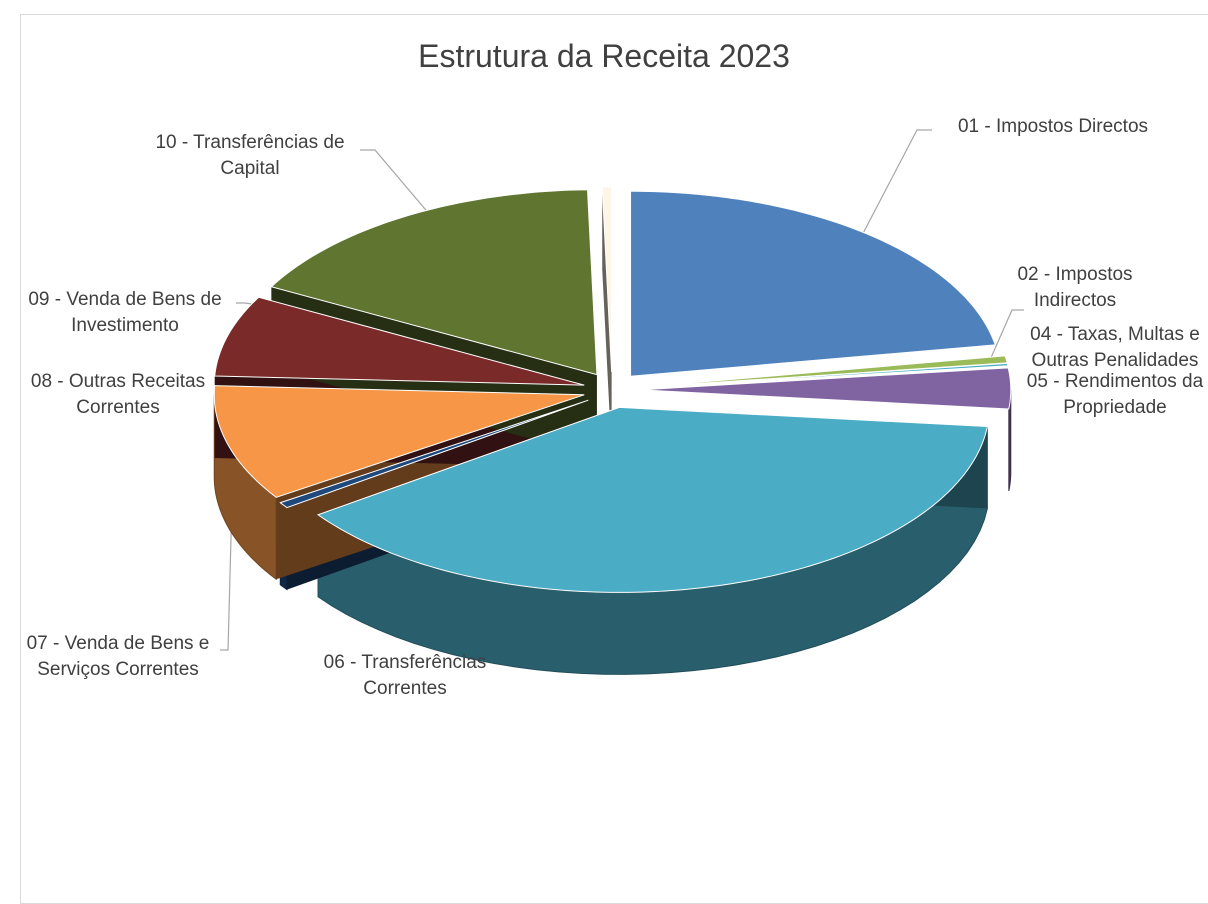  Describe the element at coordinates (118, 656) in the screenshot. I see `slice-label: 07 - Venda de Bens e Serviços Correntes` at that location.